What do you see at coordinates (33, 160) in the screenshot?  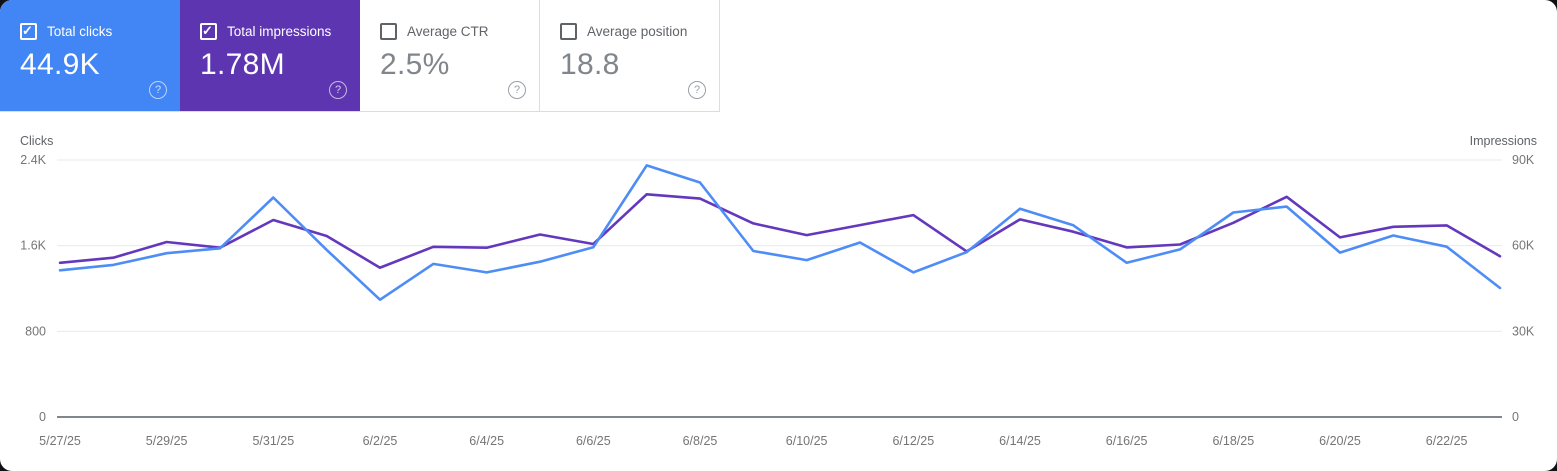 I see `clicks-axis-tick: 2.4K` at bounding box center [33, 160].